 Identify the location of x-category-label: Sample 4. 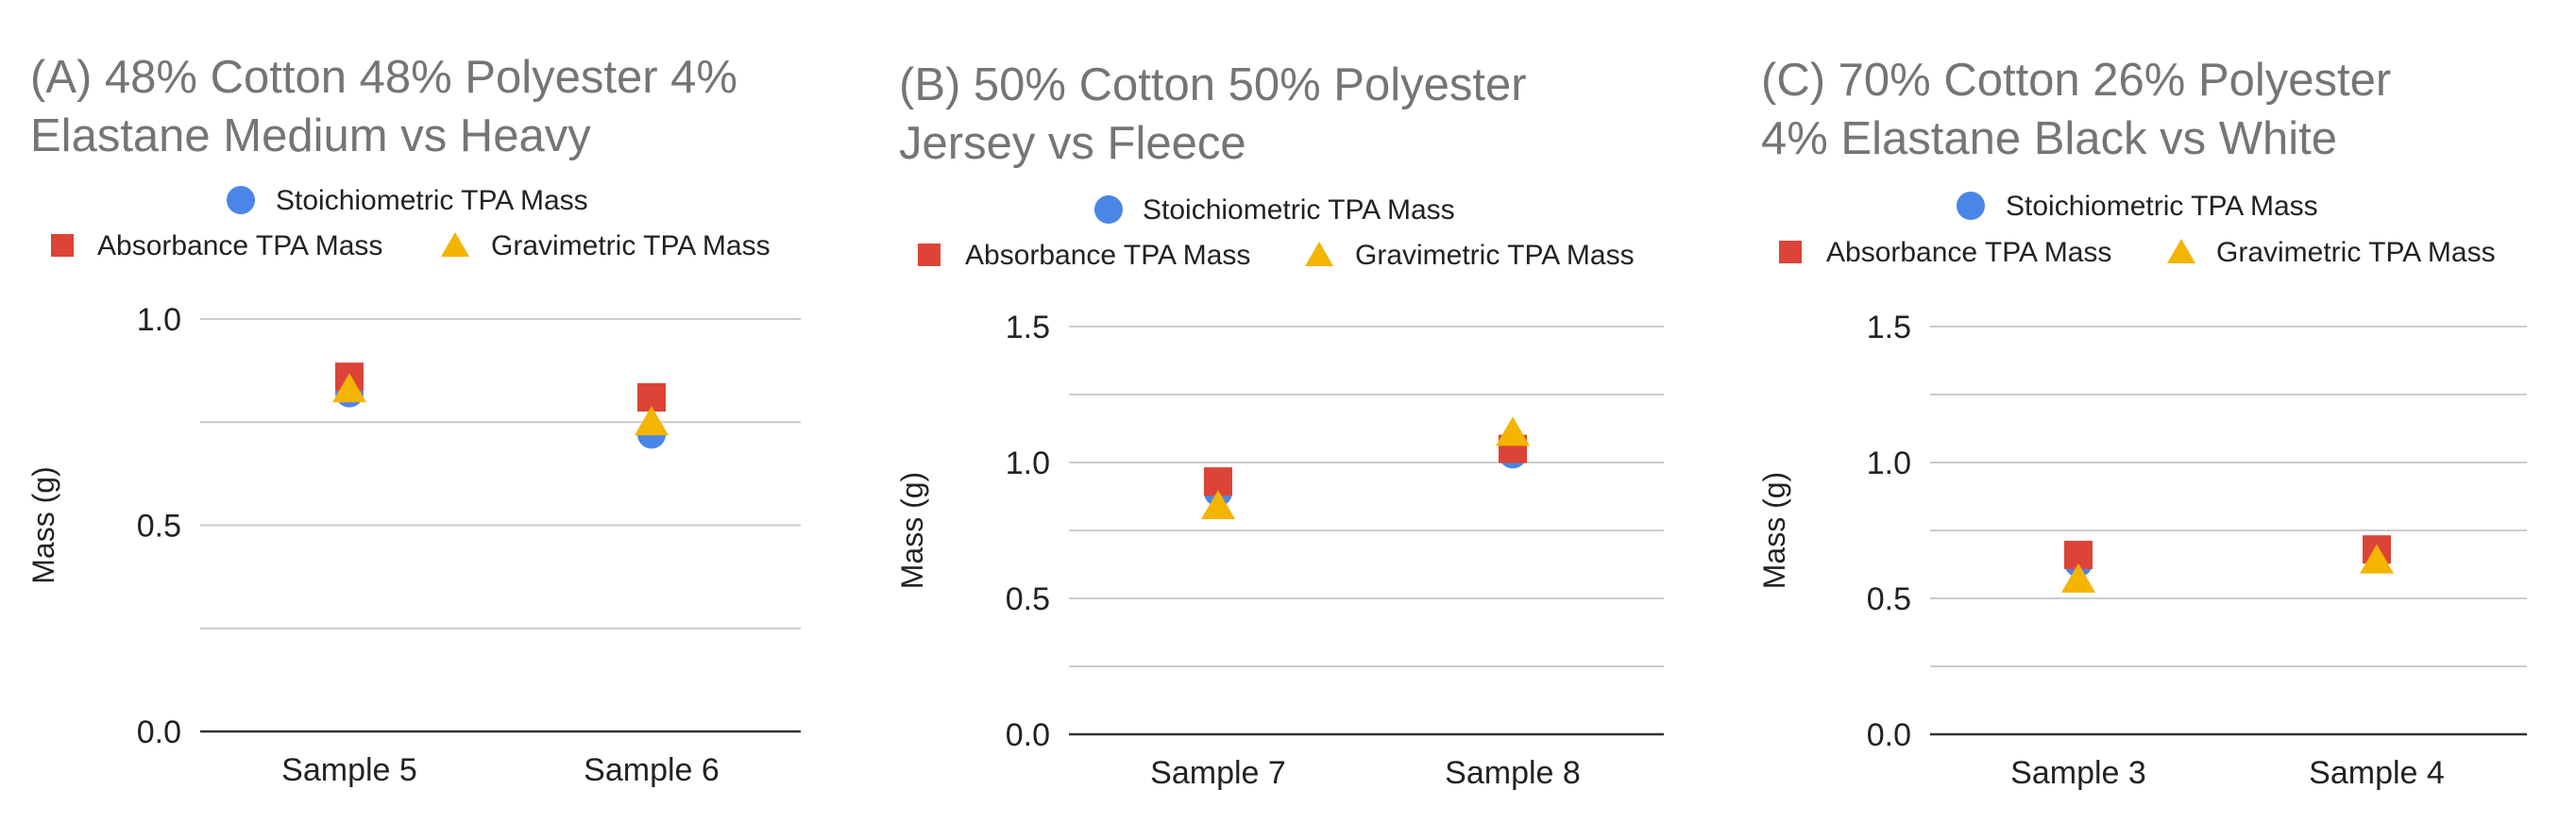
(2377, 773).